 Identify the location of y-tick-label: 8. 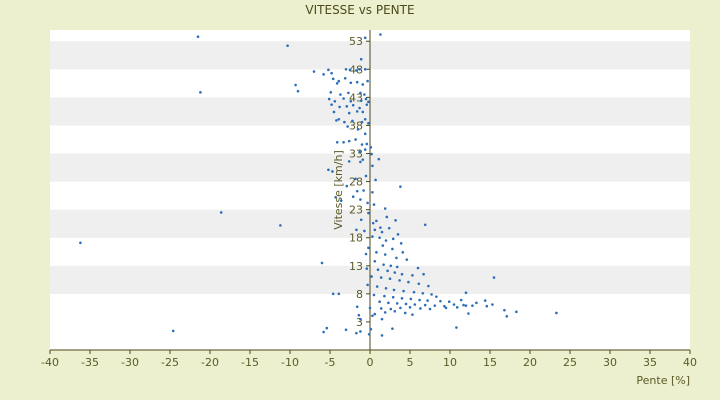
(359, 294).